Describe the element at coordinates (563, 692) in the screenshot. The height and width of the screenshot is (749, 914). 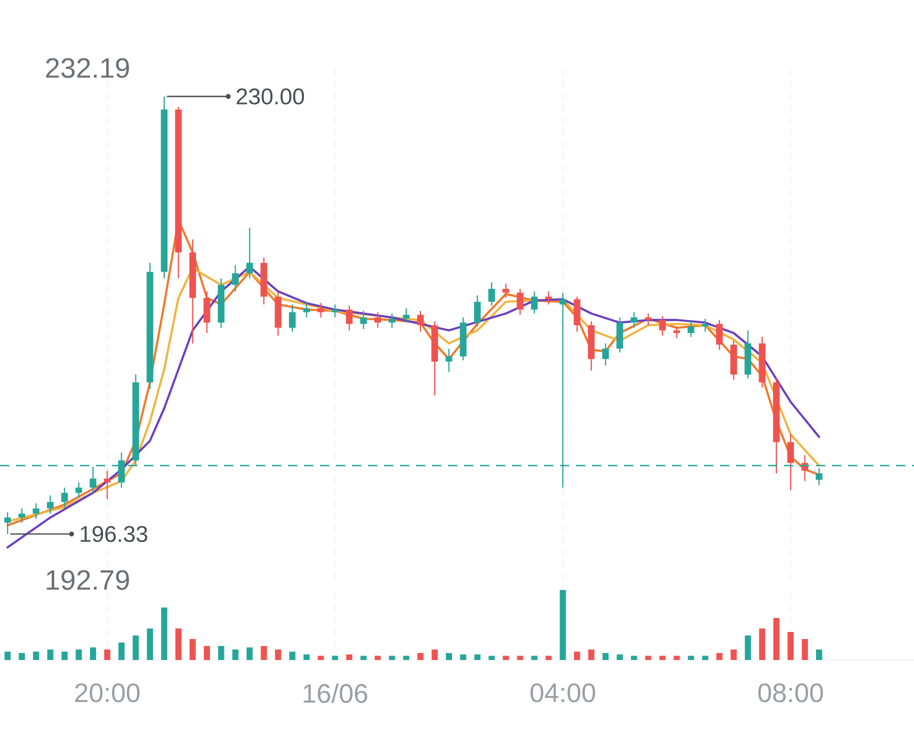
I see `x-tick-label: 04:00` at that location.